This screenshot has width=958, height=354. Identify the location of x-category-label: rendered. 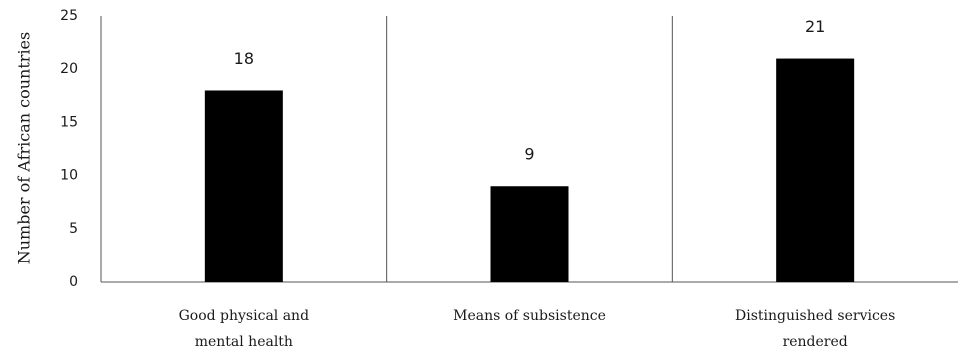
(815, 342).